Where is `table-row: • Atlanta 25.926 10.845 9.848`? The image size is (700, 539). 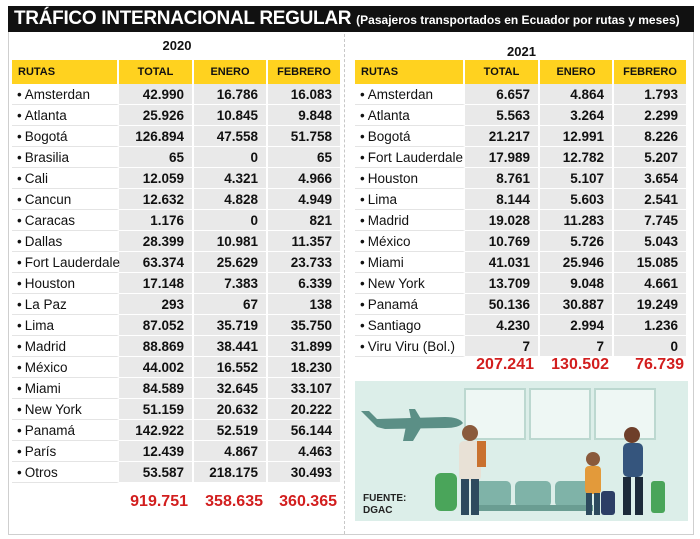 table-row: • Atlanta 25.926 10.845 9.848 is located at coordinates (177, 115).